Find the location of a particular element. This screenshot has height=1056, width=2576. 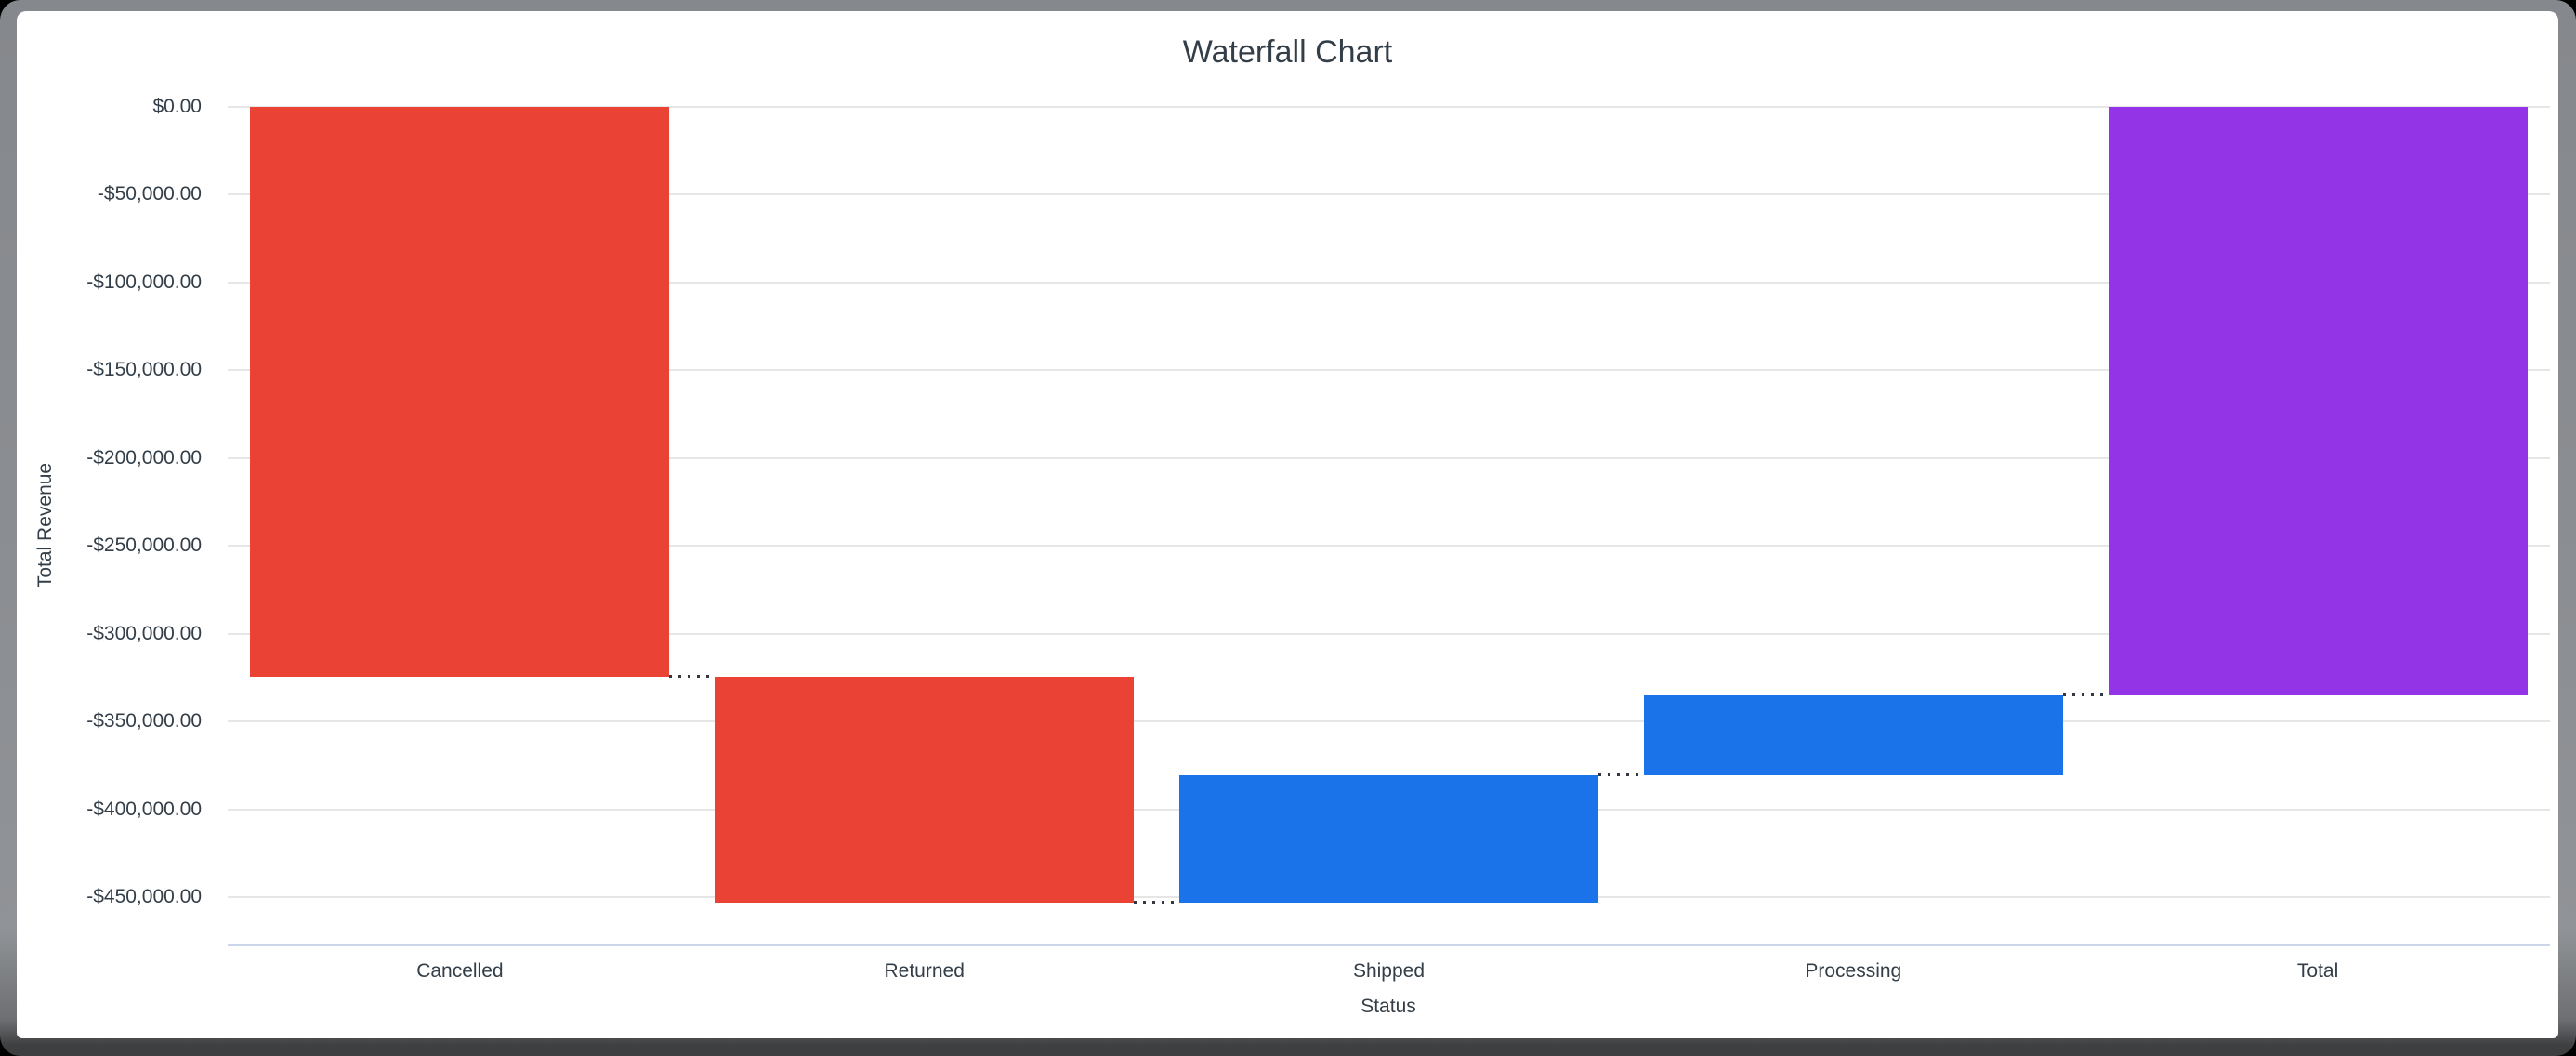

x-category-label: Processing is located at coordinates (1853, 971).